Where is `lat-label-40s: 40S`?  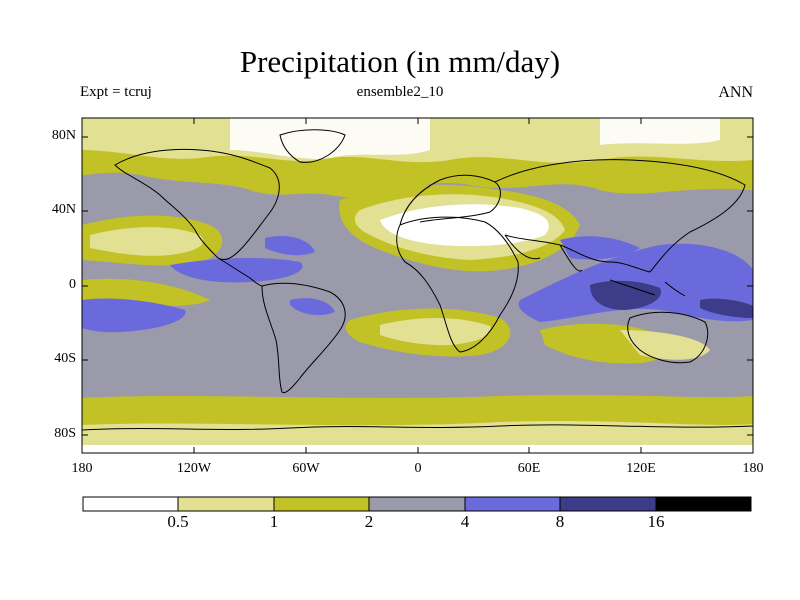 lat-label-40s: 40S is located at coordinates (65, 358).